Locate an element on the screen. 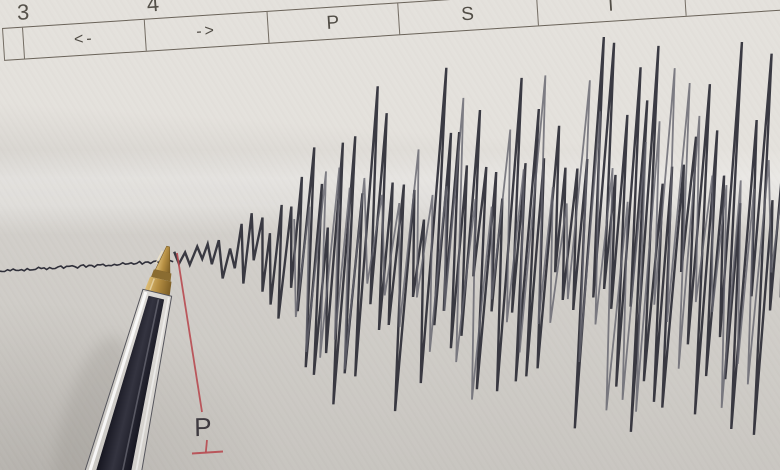 This screenshot has height=470, width=780. table-cell-blank-left is located at coordinates (13, 43).